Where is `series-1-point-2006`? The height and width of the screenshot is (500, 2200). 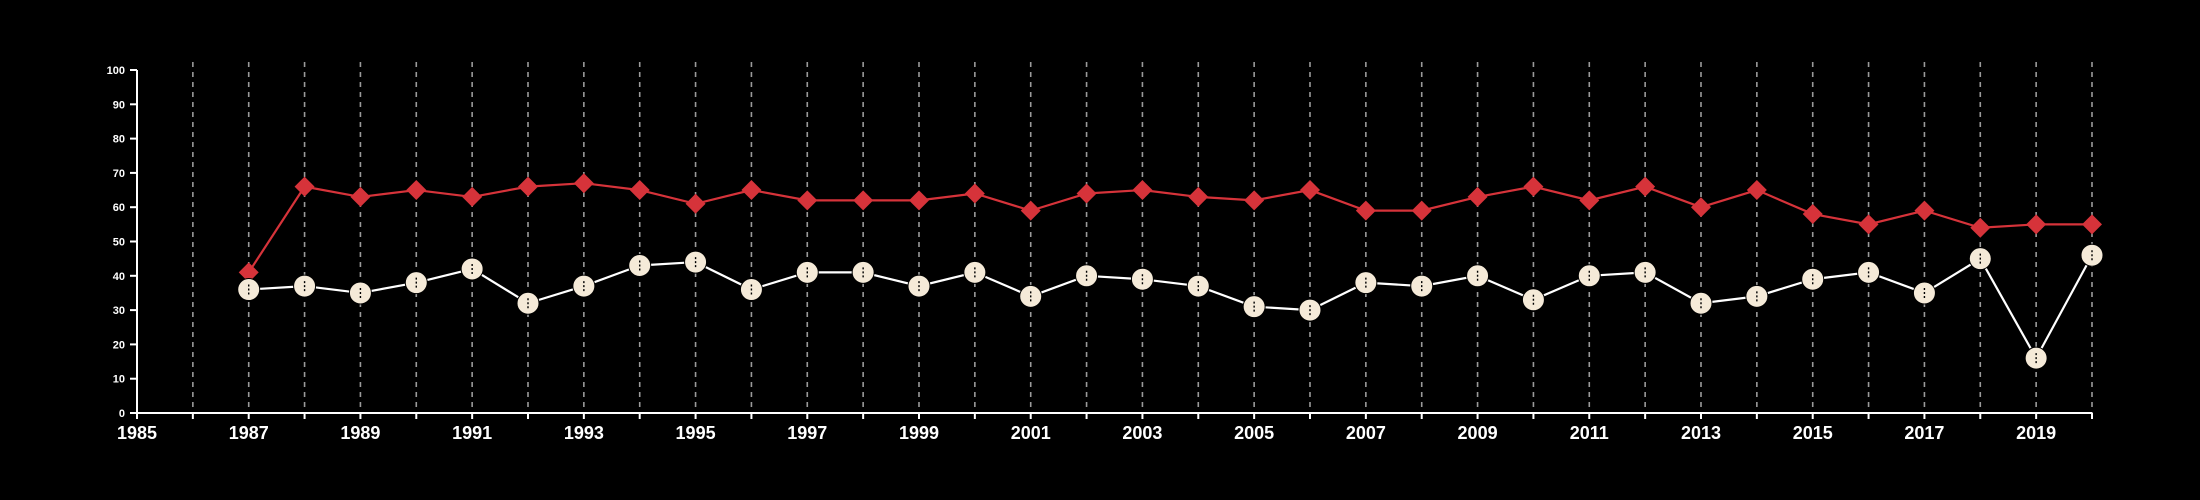
series-1-point-2006 is located at coordinates (1310, 310).